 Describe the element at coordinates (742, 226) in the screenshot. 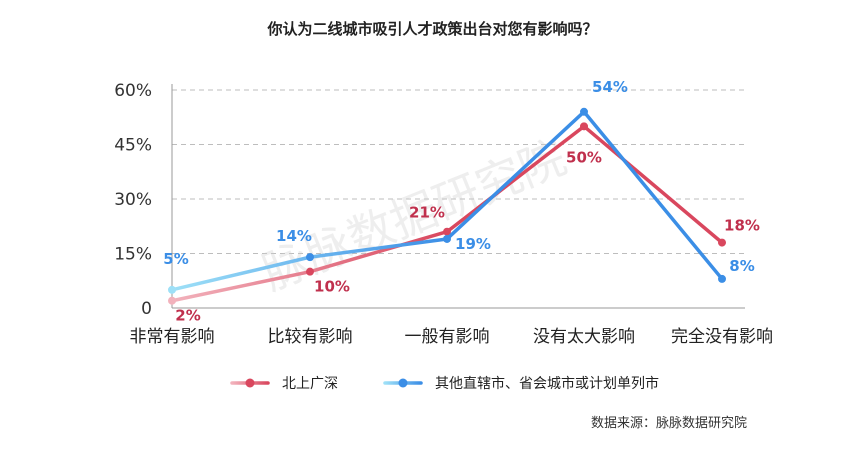

I see `data-label: 18%` at that location.